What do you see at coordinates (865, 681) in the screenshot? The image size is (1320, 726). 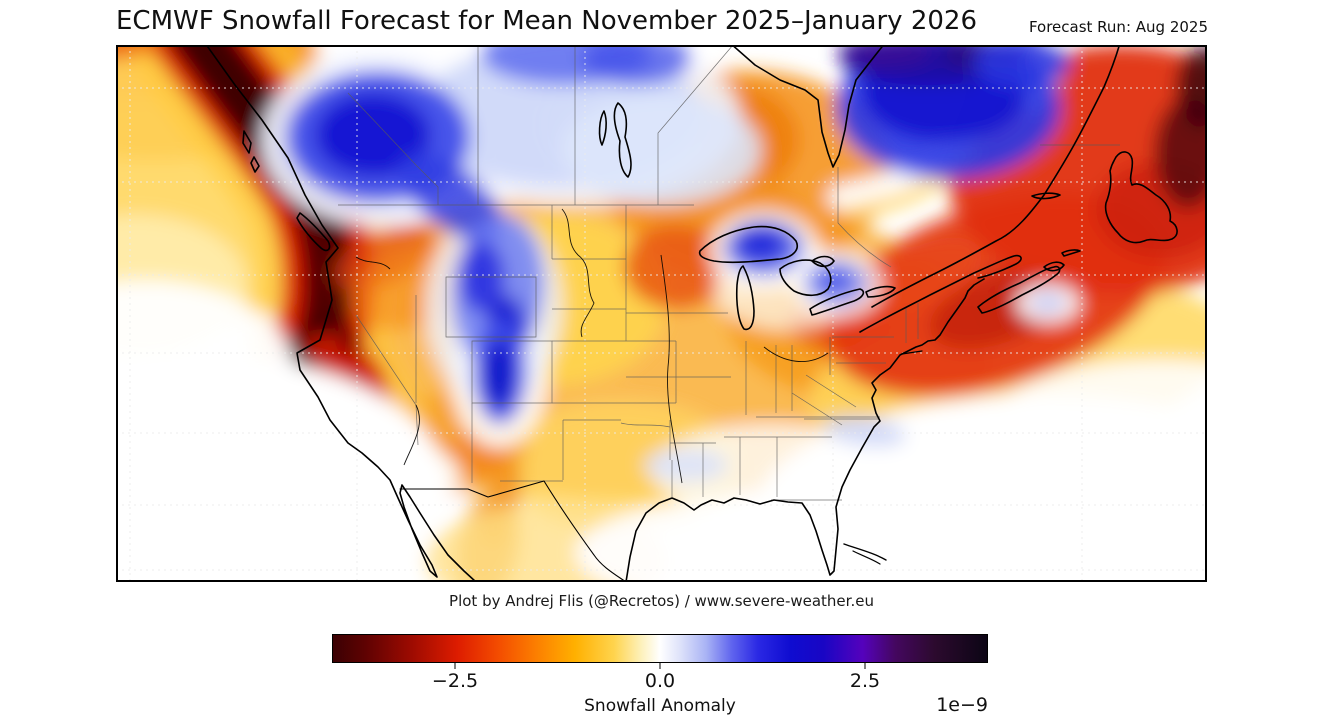 I see `colorbar-ticklabel: 2.5` at bounding box center [865, 681].